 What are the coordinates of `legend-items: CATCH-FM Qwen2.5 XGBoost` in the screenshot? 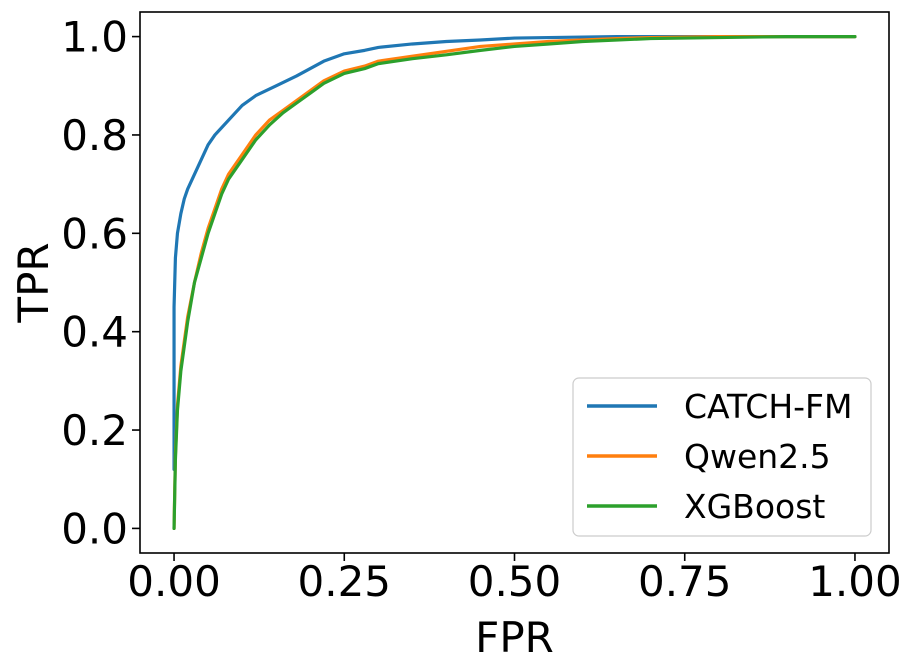 It's located at (720, 456).